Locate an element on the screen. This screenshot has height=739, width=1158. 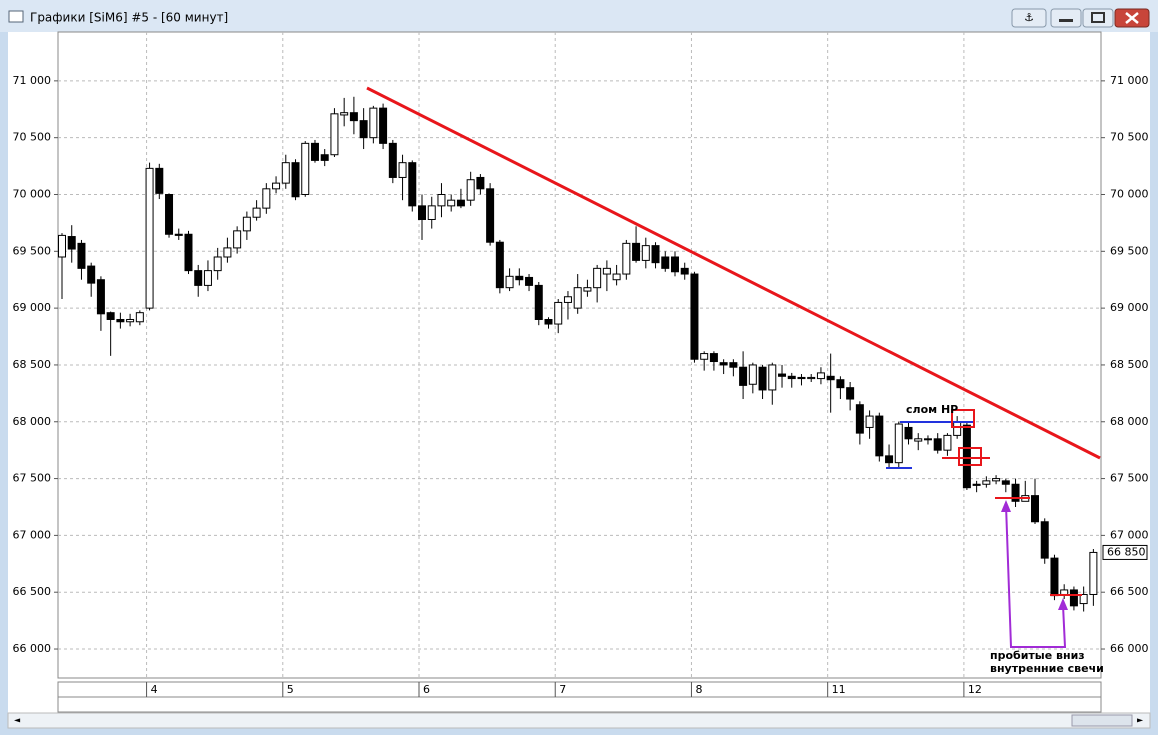
close-icon is located at coordinates (1132, 18).